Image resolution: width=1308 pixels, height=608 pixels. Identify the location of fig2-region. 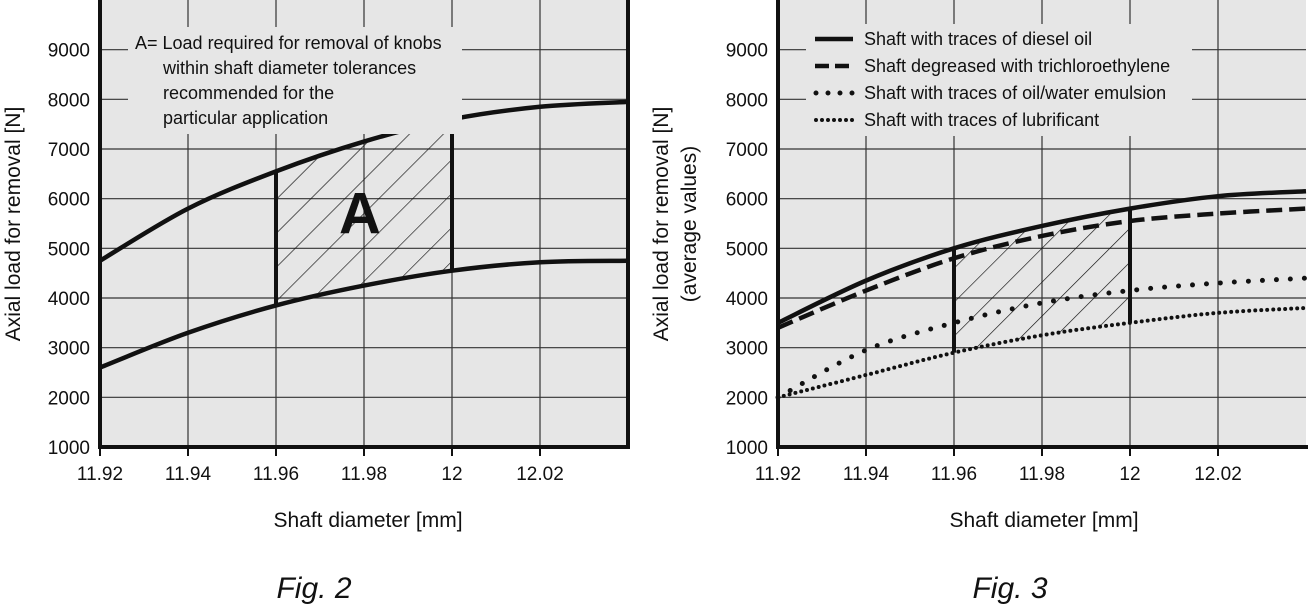
(364, 212).